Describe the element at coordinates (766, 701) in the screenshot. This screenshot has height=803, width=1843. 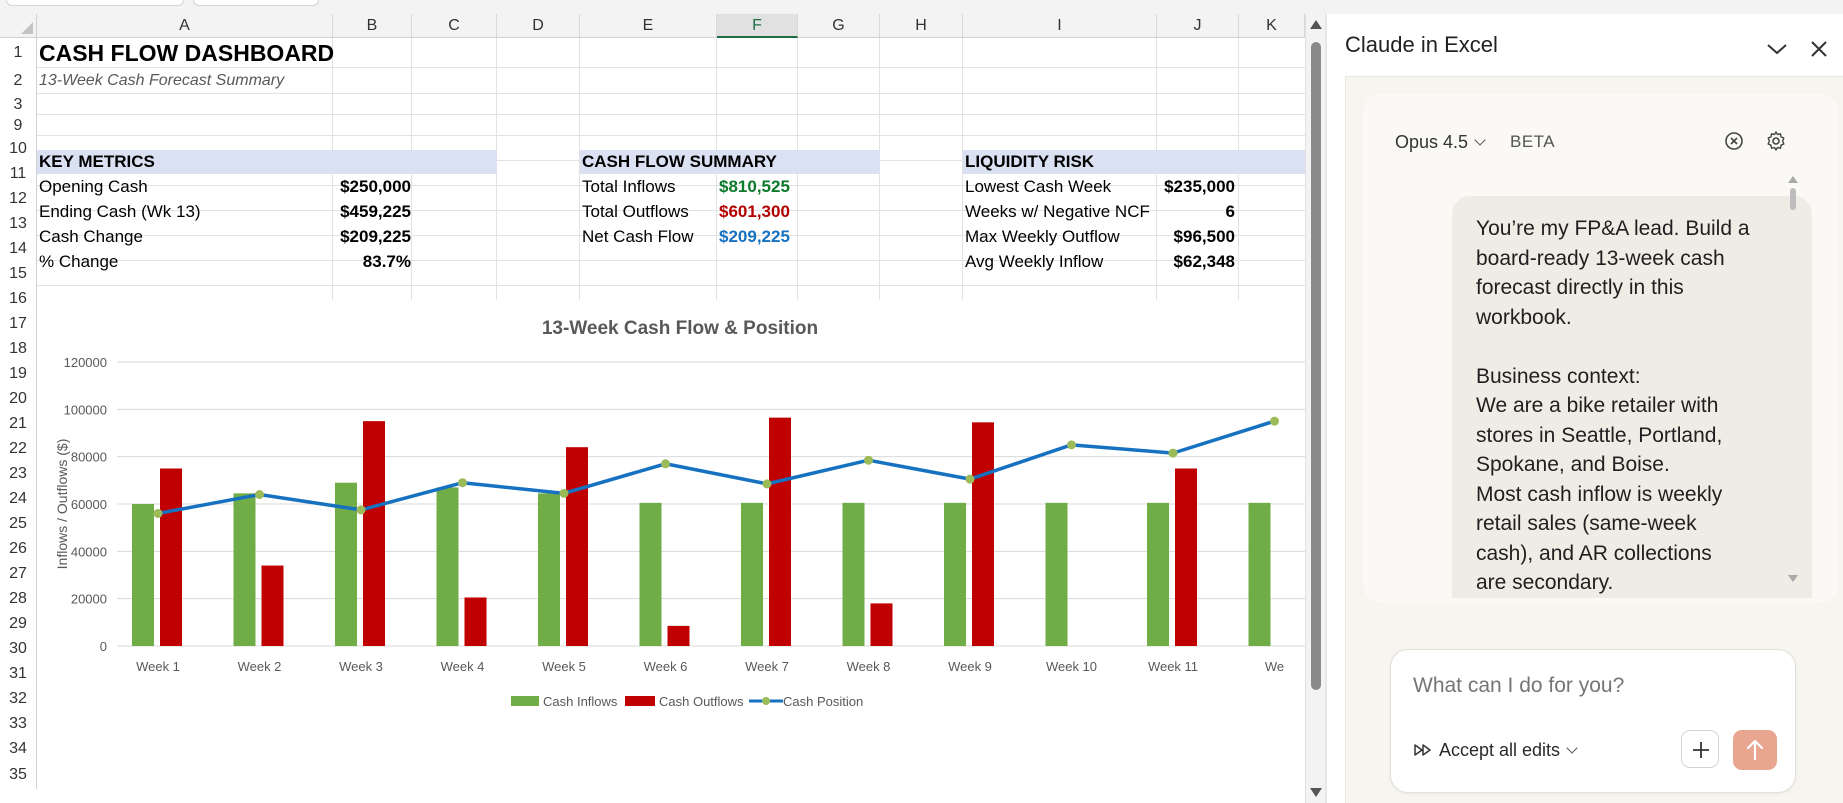
I see `legend-marker-position` at that location.